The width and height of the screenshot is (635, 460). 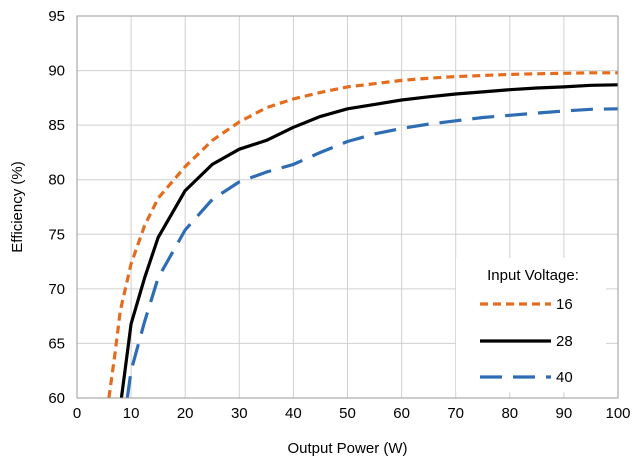 What do you see at coordinates (56, 16) in the screenshot?
I see `y-tick-label: 95` at bounding box center [56, 16].